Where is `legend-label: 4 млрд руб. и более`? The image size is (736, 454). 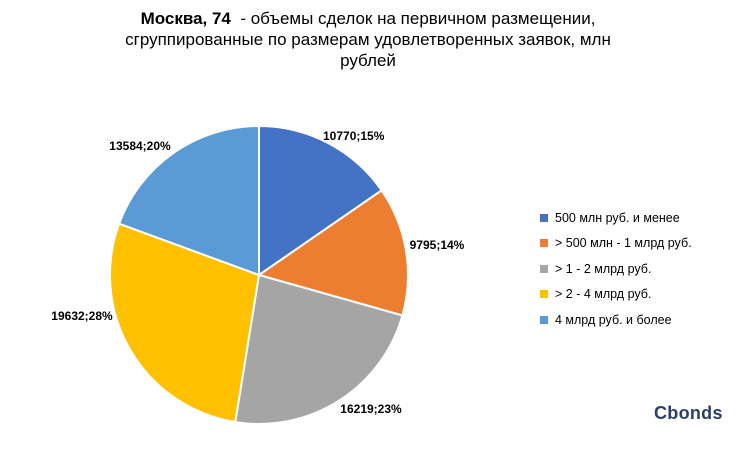
legend-label: 4 млрд руб. и более is located at coordinates (613, 319).